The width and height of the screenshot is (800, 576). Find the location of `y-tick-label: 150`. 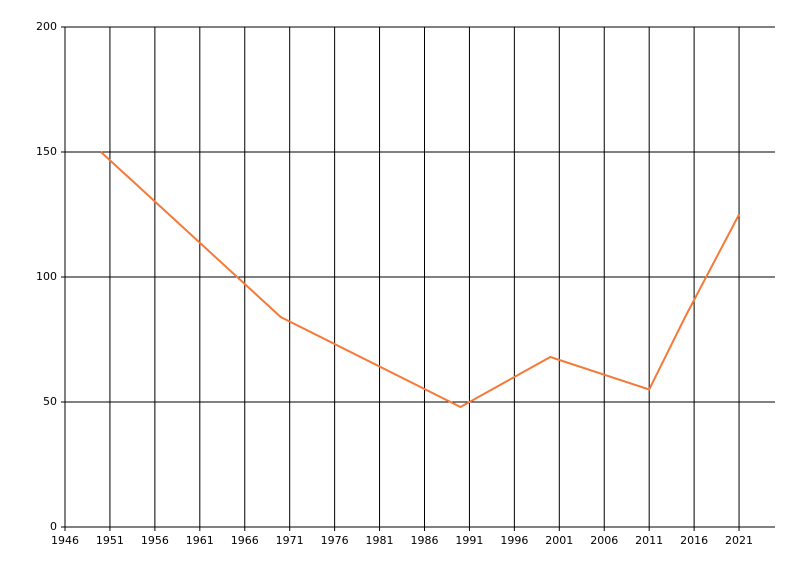

y-tick-label: 150 is located at coordinates (46, 151).